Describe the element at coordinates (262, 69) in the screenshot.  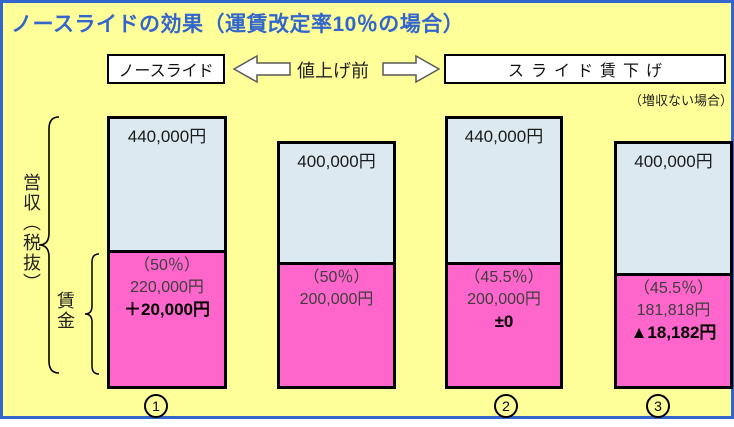
I see `left-block-arrow-icon` at that location.